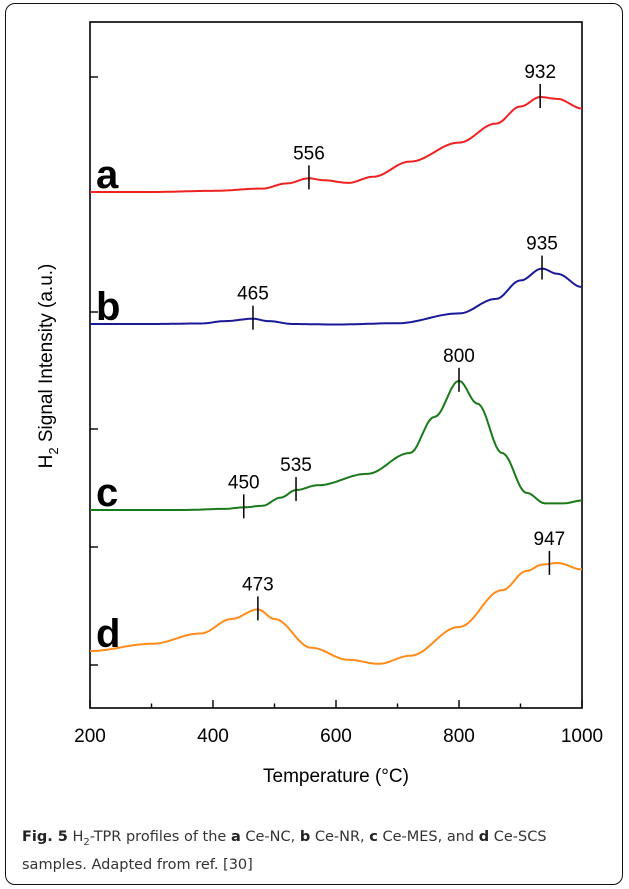 This screenshot has width=629, height=889. I want to click on caption-c-text: Ce-MES, and, so click(428, 837).